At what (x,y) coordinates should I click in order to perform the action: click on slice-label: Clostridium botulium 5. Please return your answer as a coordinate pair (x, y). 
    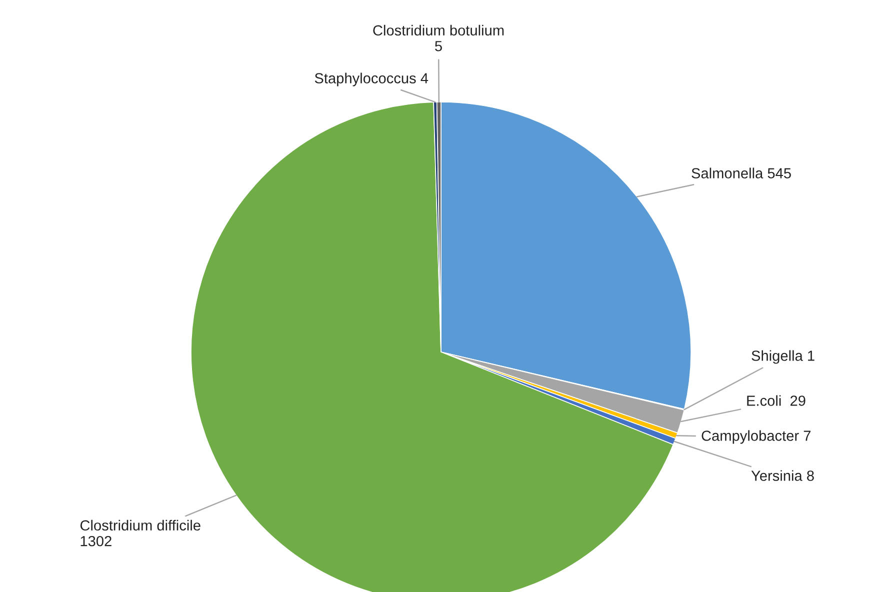
    Looking at the image, I should click on (438, 38).